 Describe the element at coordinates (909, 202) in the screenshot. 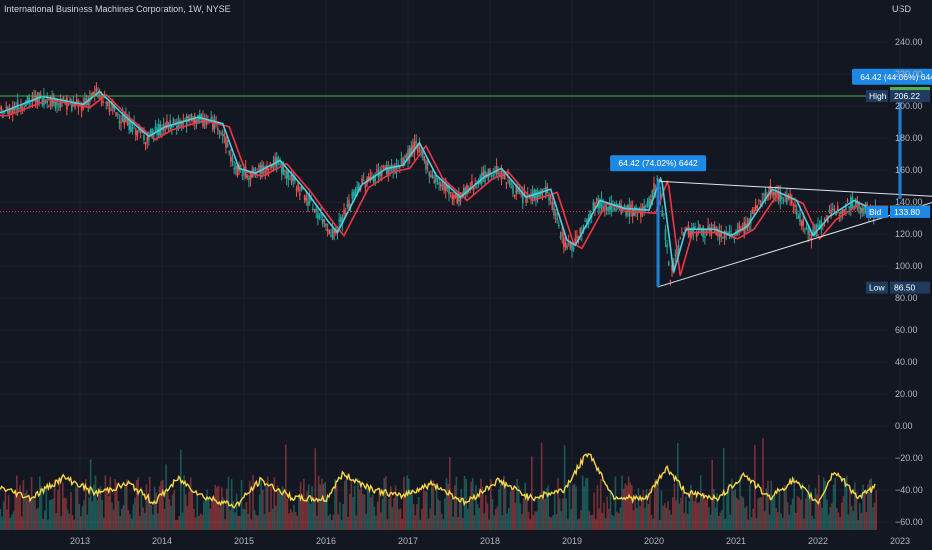

I see `price-axis-label: 140.00` at that location.